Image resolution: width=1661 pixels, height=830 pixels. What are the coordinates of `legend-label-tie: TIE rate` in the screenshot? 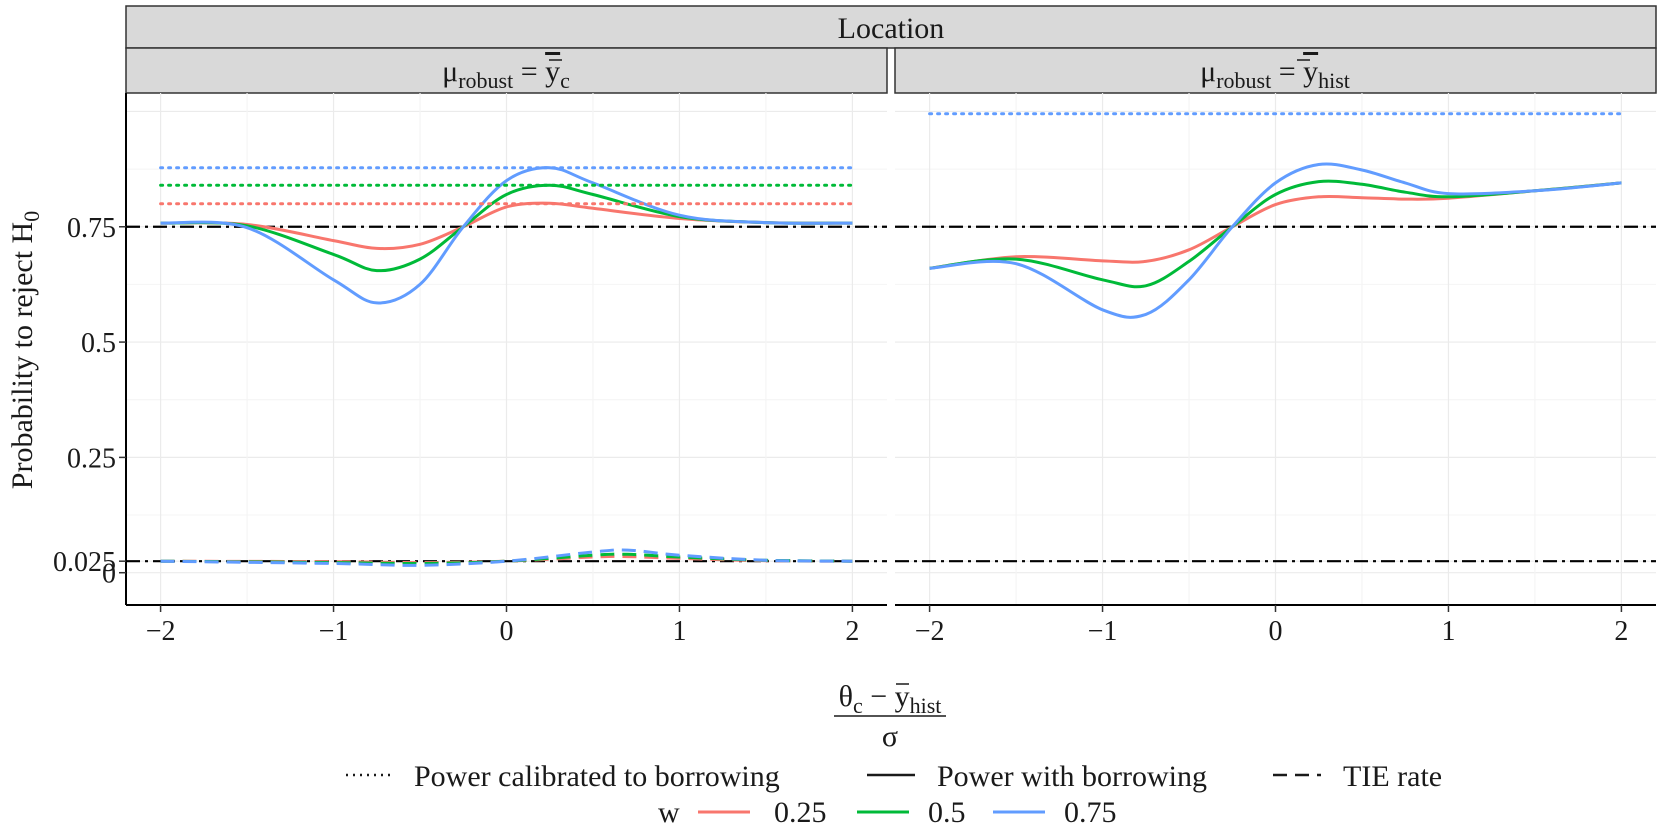 It's located at (1392, 776).